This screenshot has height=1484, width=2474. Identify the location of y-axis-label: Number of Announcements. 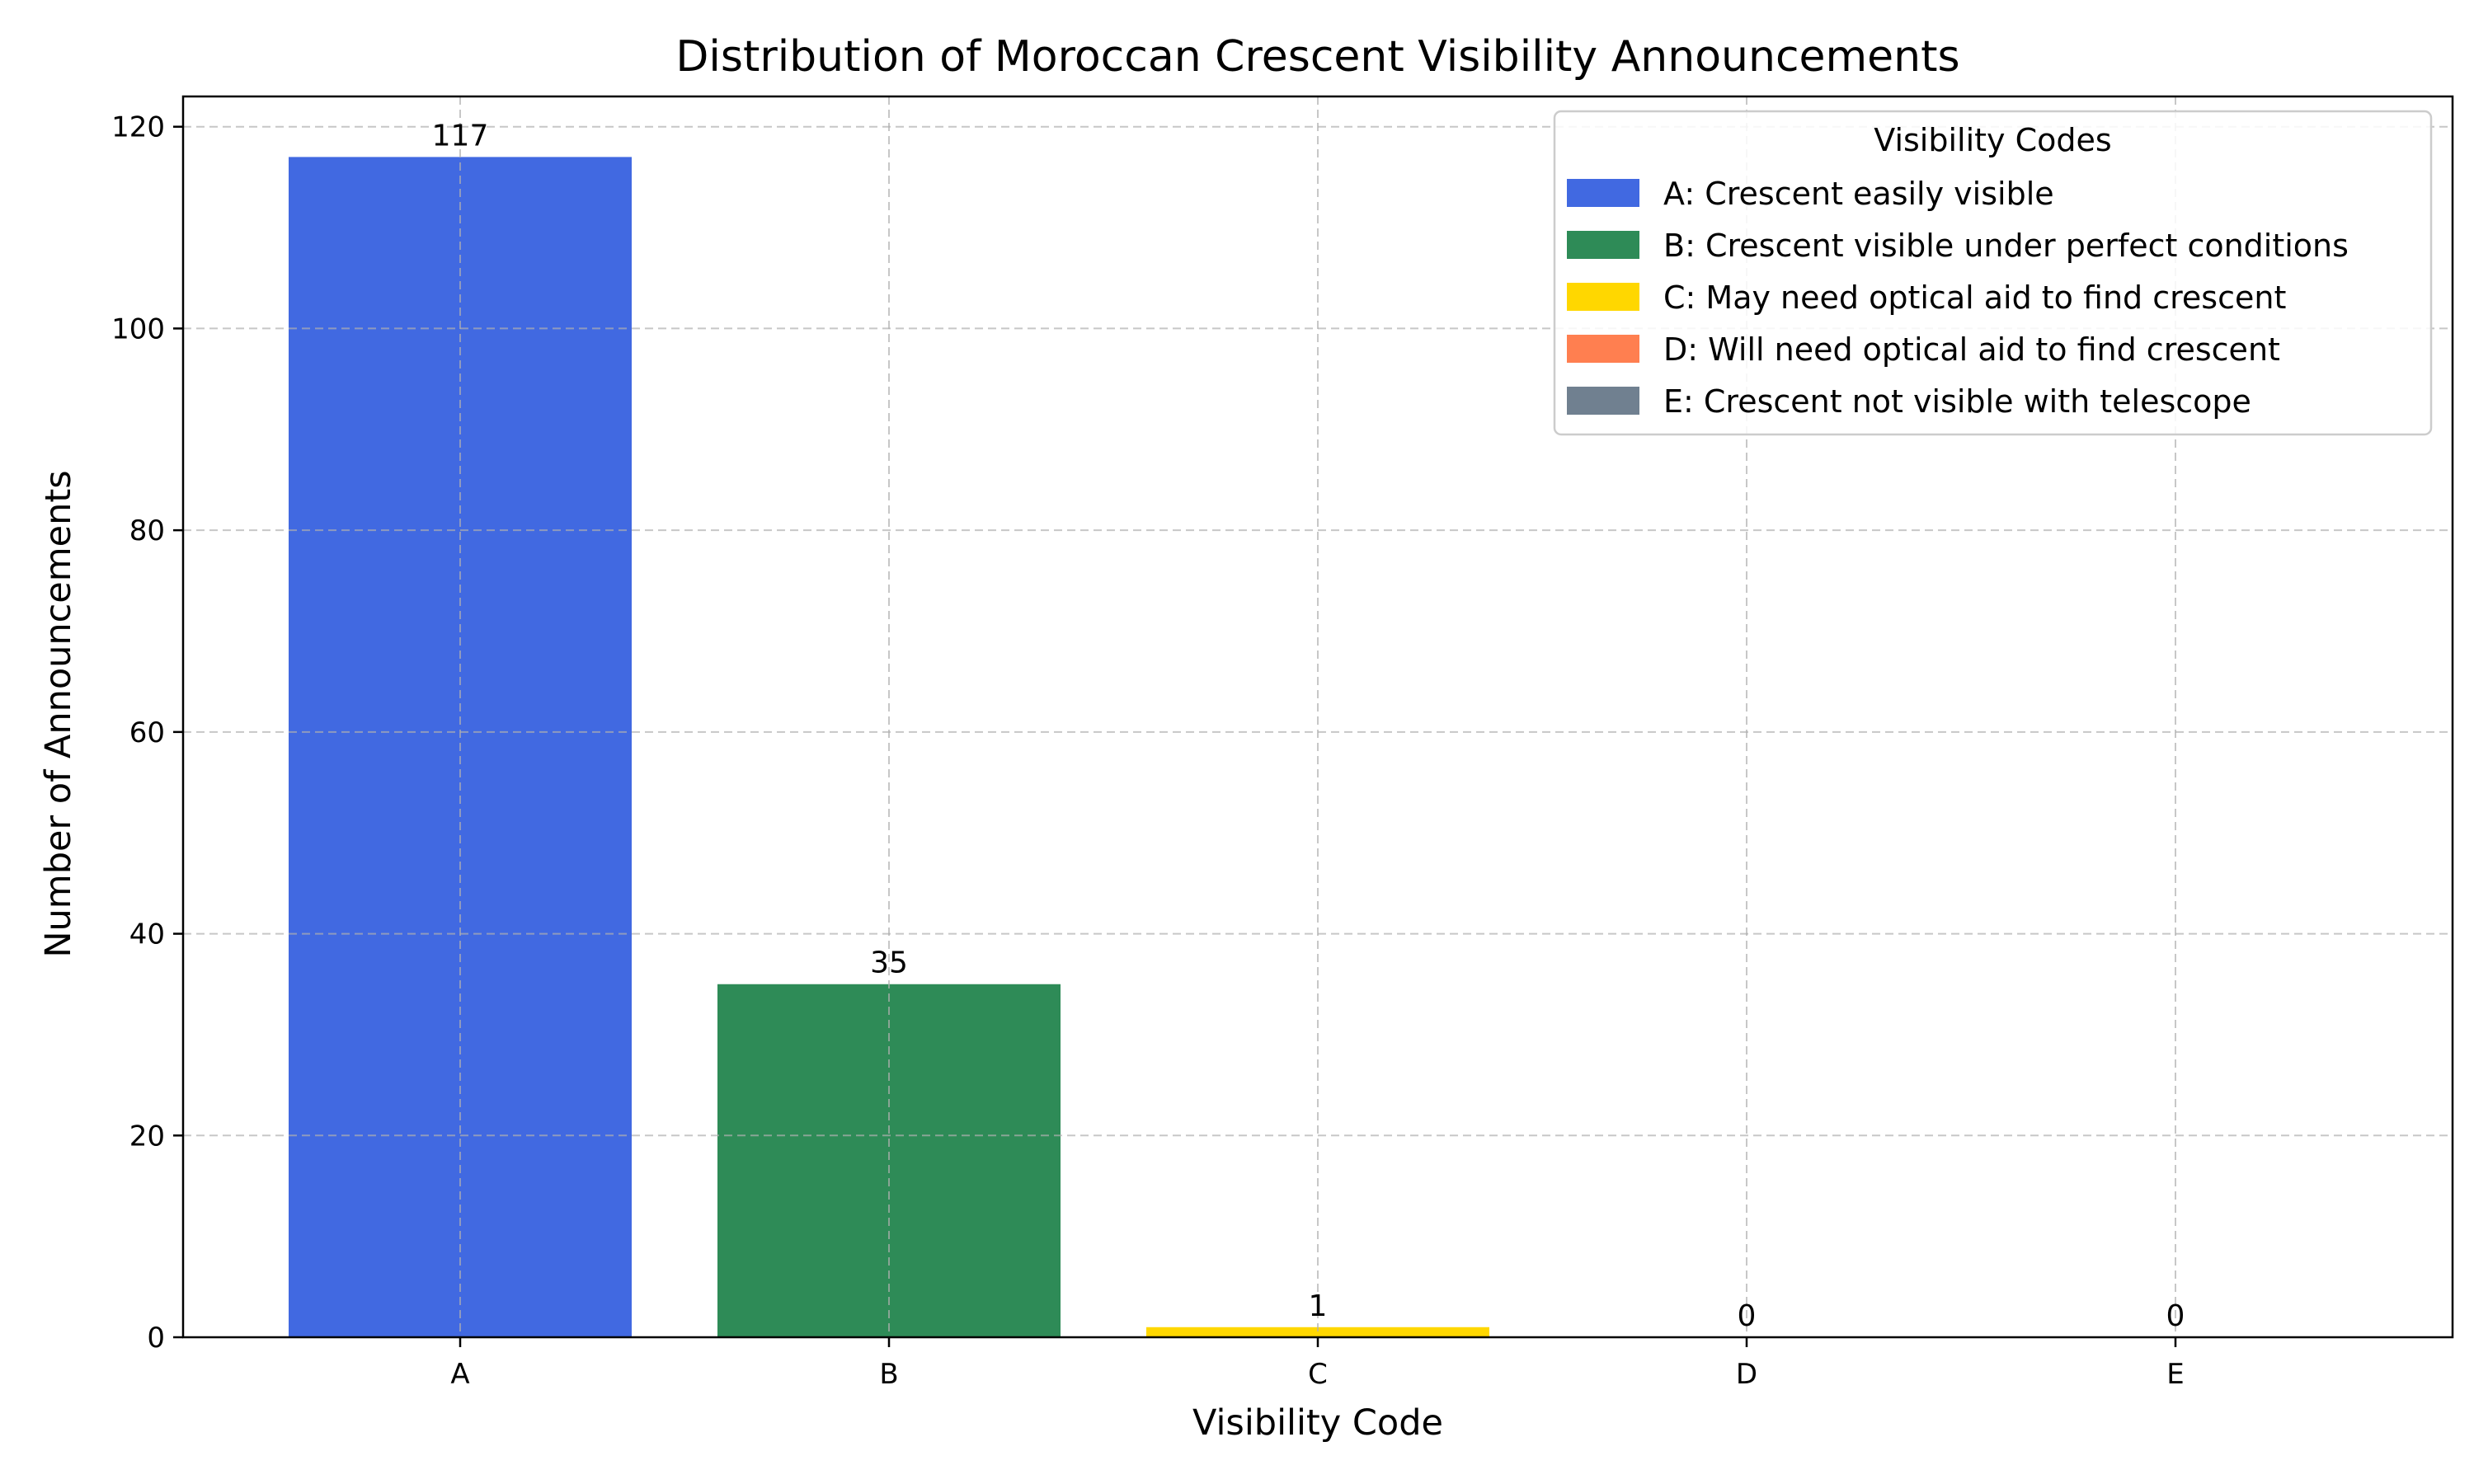
(58, 713).